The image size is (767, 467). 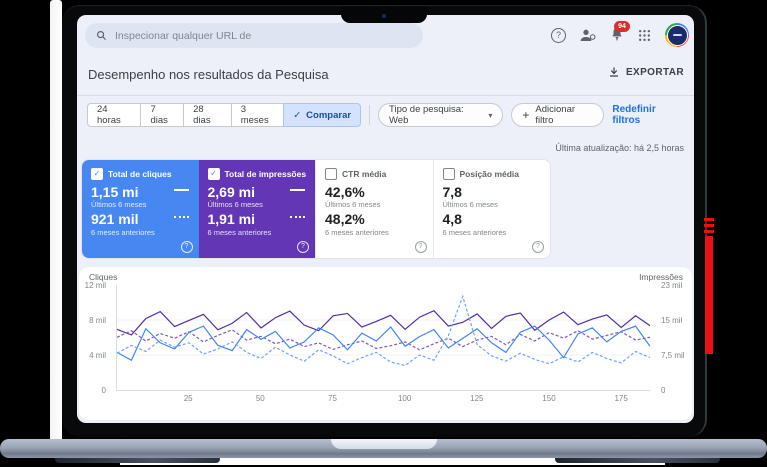 I want to click on search-icon, so click(x=102, y=36).